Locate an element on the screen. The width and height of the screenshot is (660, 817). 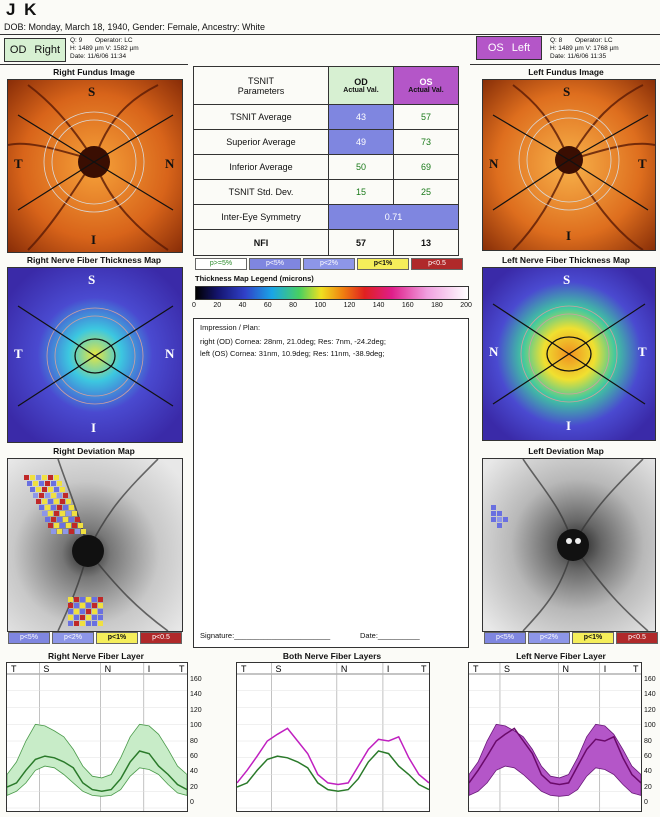
right-nft-map: S T N I is located at coordinates (95, 355).